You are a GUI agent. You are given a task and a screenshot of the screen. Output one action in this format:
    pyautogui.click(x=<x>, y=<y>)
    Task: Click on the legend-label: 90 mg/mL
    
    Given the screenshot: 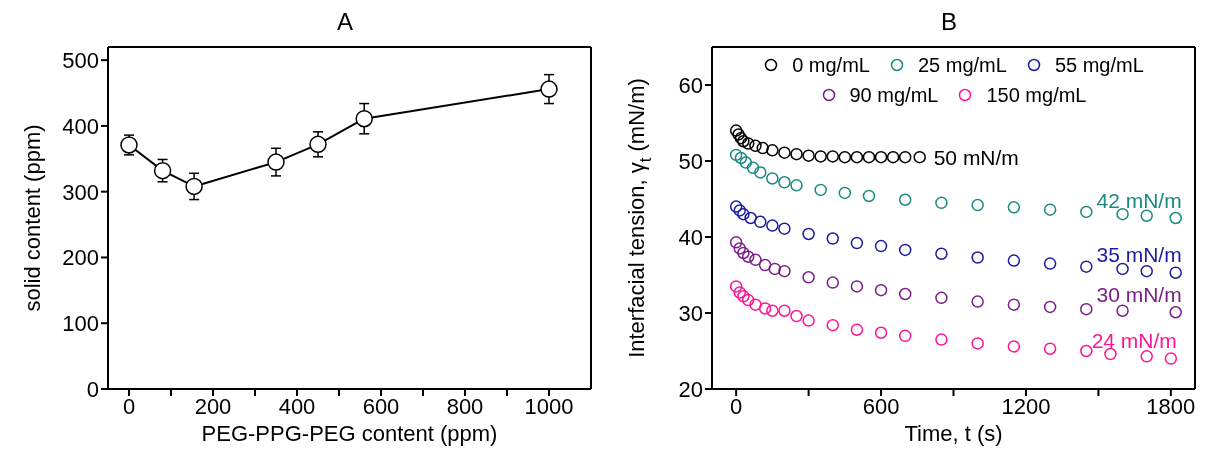 What is the action you would take?
    pyautogui.click(x=894, y=95)
    